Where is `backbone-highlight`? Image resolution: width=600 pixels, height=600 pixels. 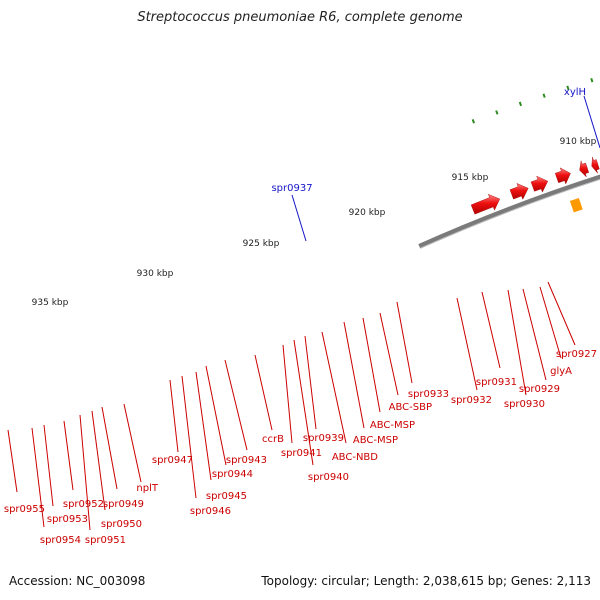
backbone-highlight is located at coordinates (509, 213).